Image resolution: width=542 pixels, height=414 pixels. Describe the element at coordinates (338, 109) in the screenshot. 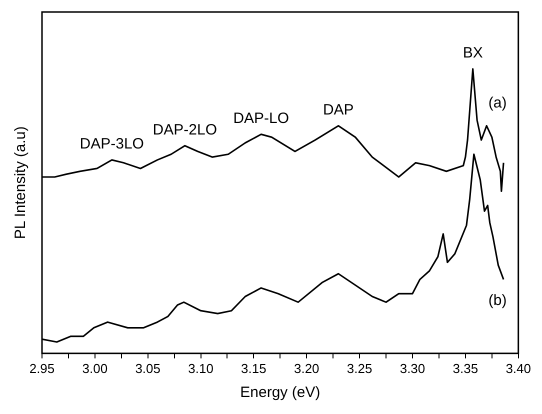

I see `annotation: DAP` at that location.